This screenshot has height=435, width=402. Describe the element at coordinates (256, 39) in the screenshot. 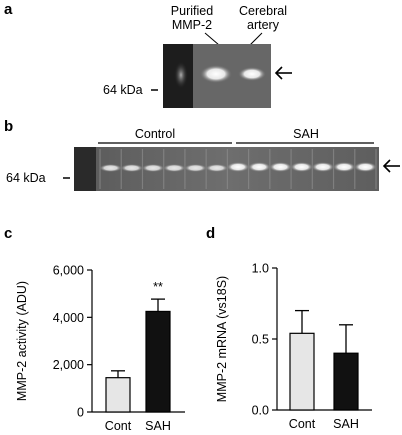

I see `lane-leader-cerebral` at that location.